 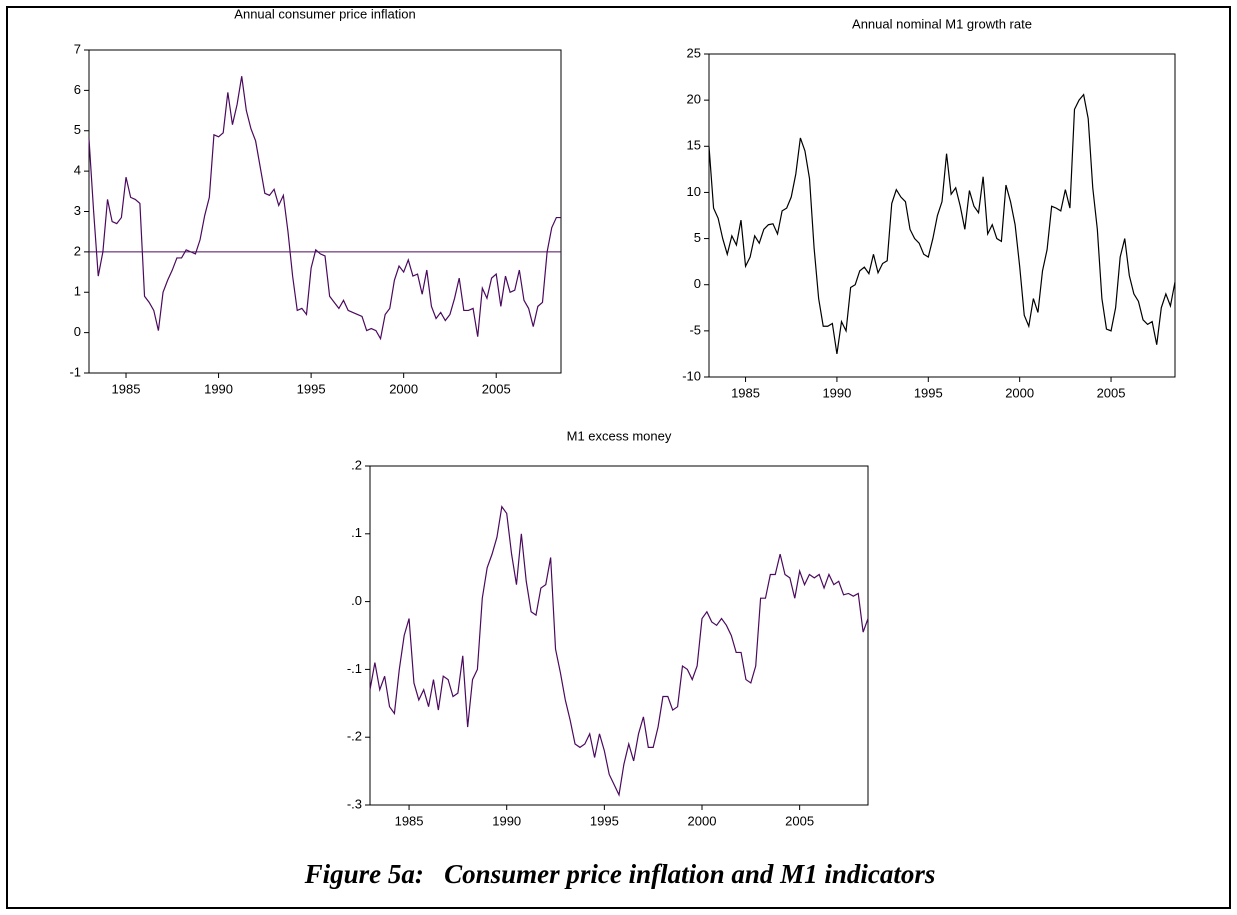 What do you see at coordinates (354, 736) in the screenshot?
I see `y-tick-label: -.2` at bounding box center [354, 736].